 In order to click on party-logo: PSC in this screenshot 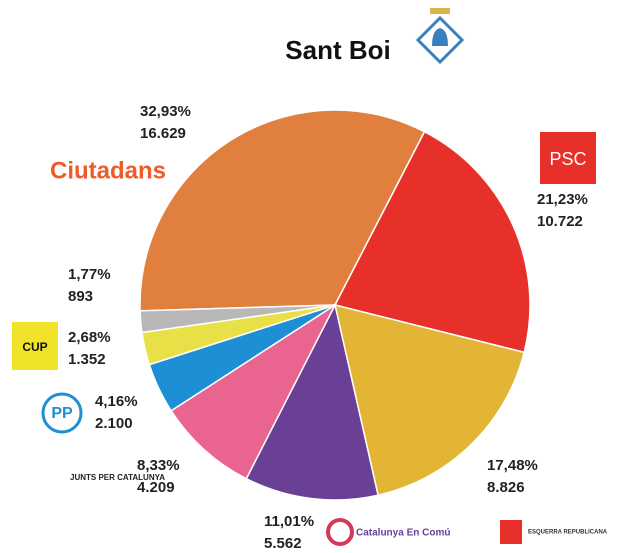, I will do `click(567, 159)`.